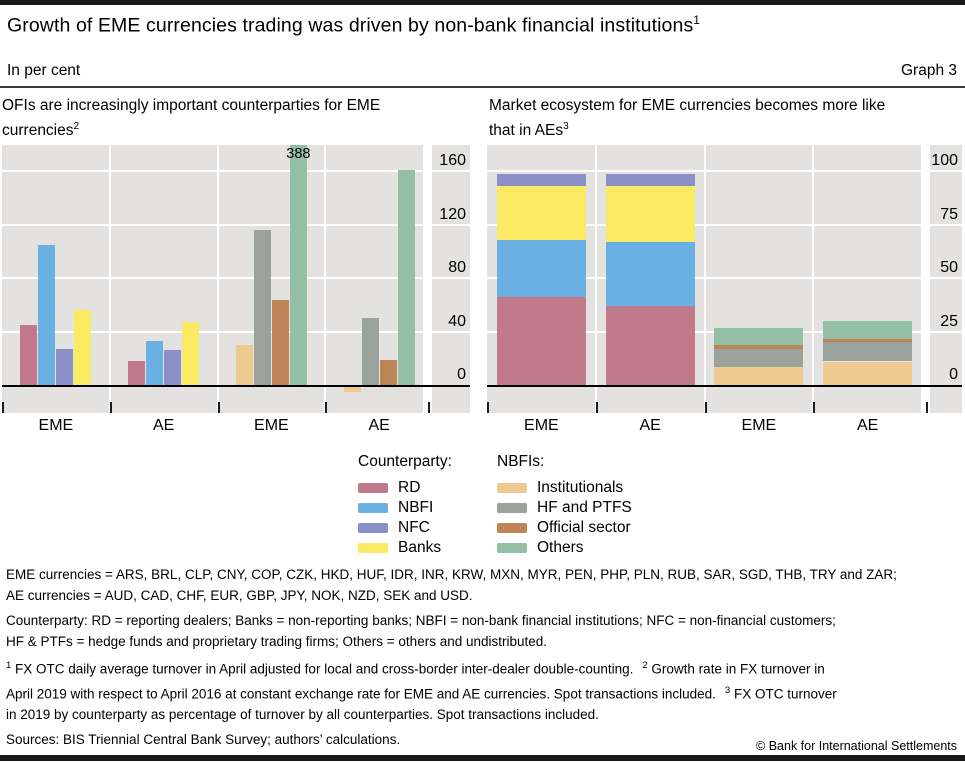 Image resolution: width=965 pixels, height=763 pixels. What do you see at coordinates (373, 548) in the screenshot?
I see `banks-swatch` at bounding box center [373, 548].